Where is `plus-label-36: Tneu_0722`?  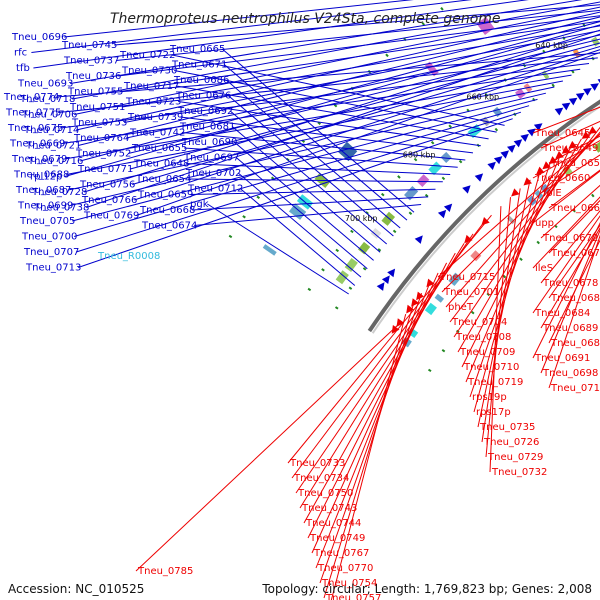
plus-label-36: Tneu_0722 is located at coordinates (147, 55).